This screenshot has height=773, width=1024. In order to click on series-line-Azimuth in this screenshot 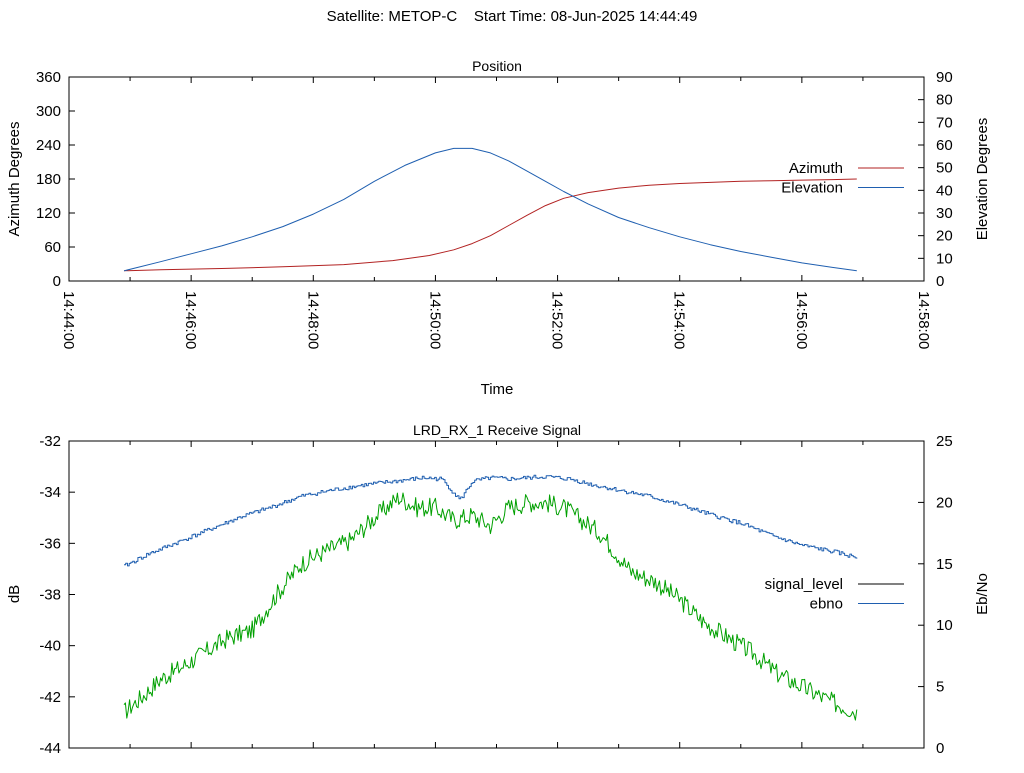, I will do `click(490, 225)`.